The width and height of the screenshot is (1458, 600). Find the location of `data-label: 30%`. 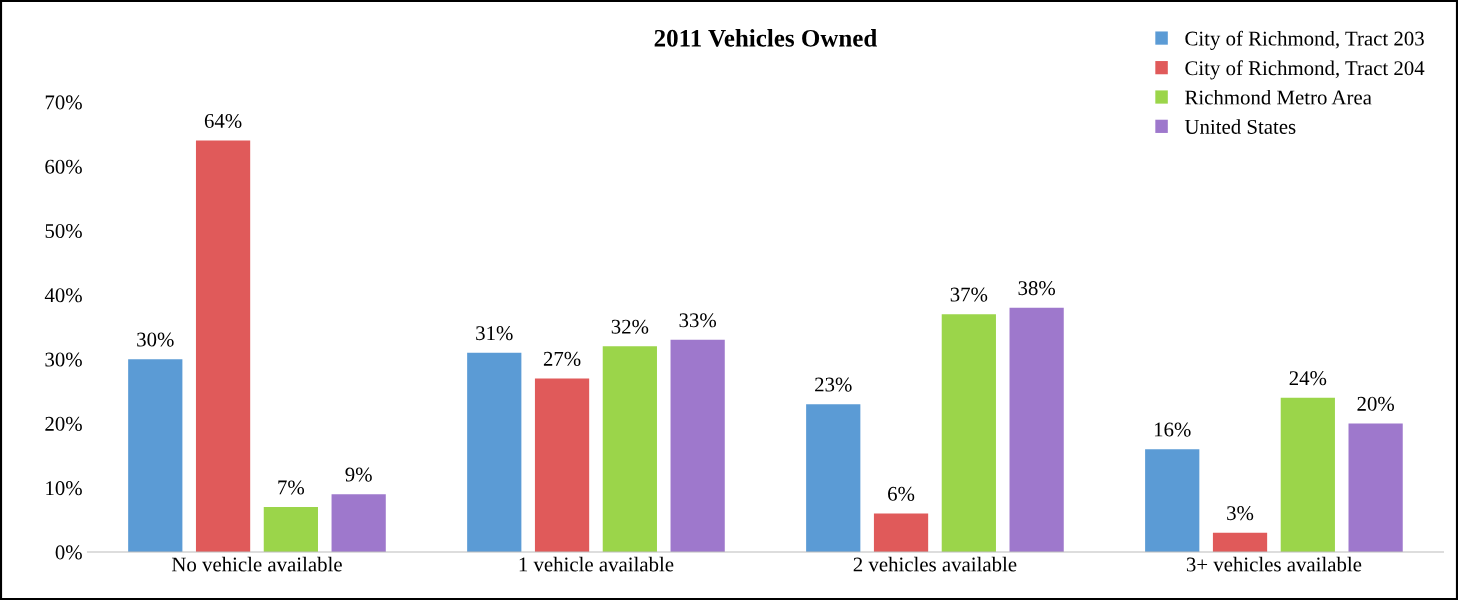

data-label: 30% is located at coordinates (155, 339).